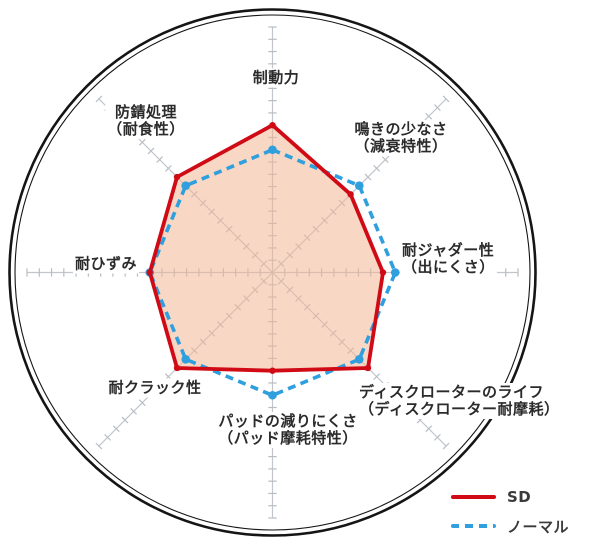 Image resolution: width=600 pixels, height=549 pixels. I want to click on axis-label-judder-resistance: 耐ジャダー性 （出にくさ）, so click(448, 259).